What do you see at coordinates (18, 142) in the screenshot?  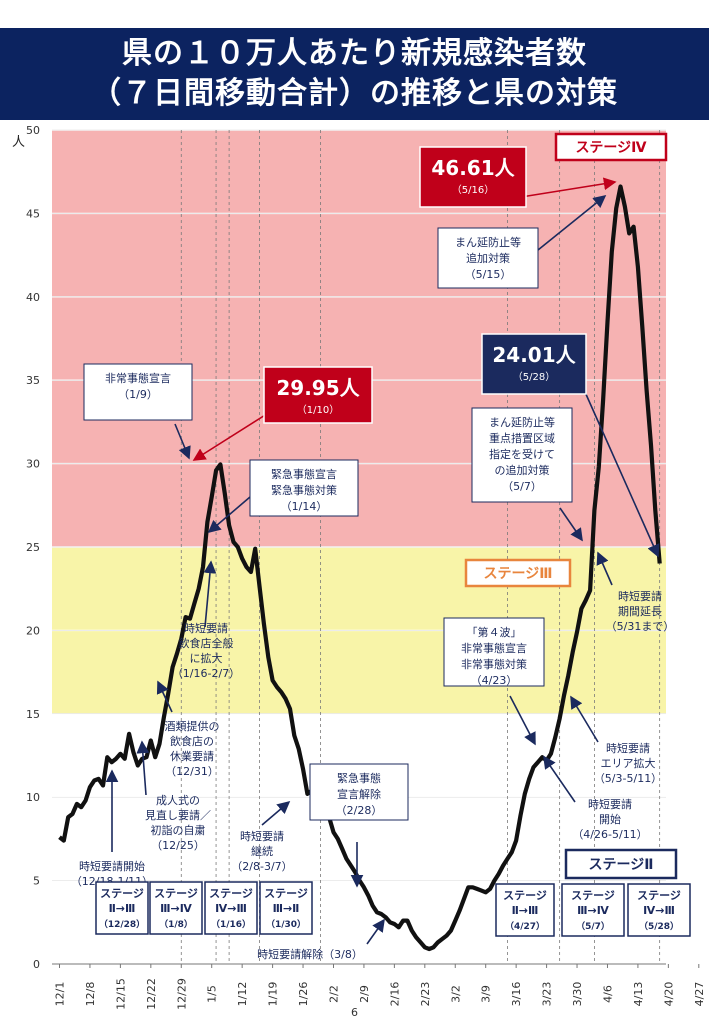 I see `y-axis-label: 人` at bounding box center [18, 142].